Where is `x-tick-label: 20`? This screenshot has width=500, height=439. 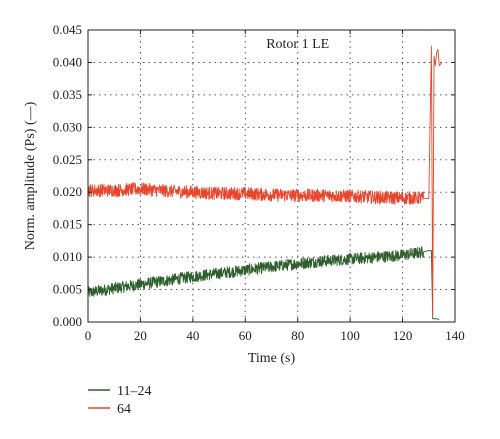 x-tick-label: 20 is located at coordinates (140, 335).